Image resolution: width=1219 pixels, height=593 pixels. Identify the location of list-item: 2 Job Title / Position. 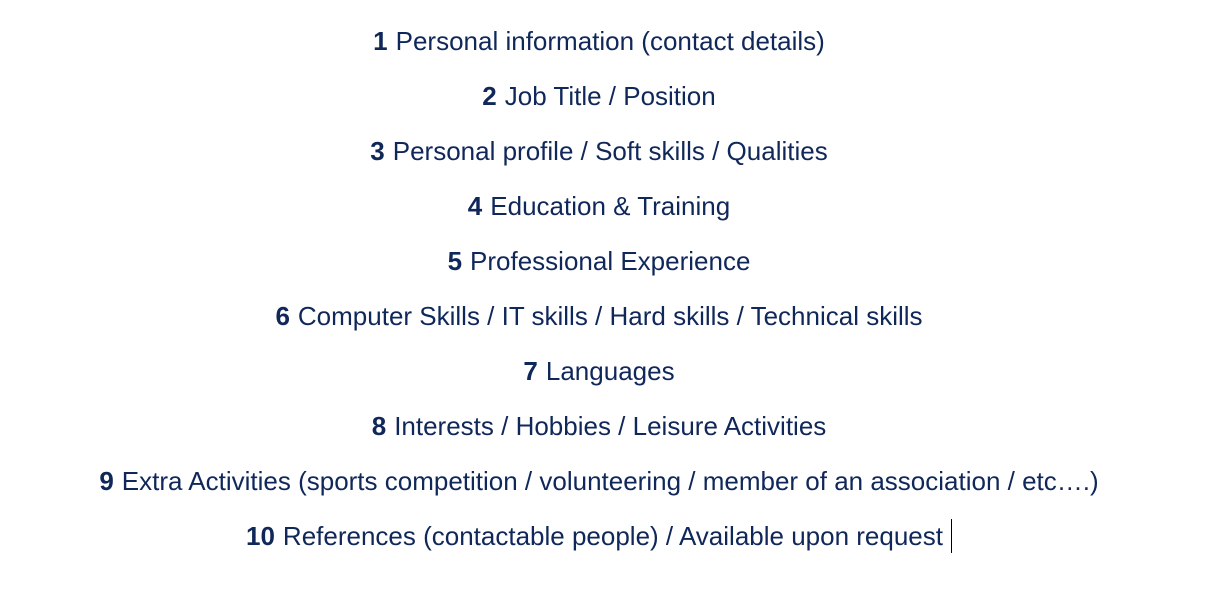
(599, 104).